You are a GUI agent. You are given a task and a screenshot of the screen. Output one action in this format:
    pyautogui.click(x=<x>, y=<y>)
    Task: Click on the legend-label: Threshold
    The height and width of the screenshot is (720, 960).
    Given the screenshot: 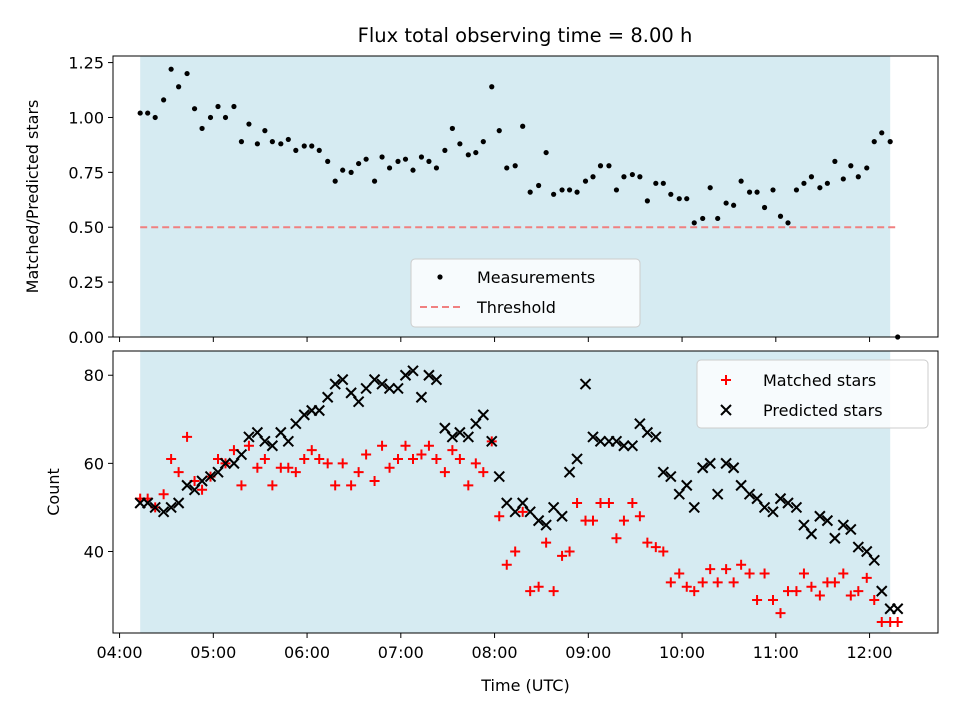 What is the action you would take?
    pyautogui.click(x=516, y=307)
    